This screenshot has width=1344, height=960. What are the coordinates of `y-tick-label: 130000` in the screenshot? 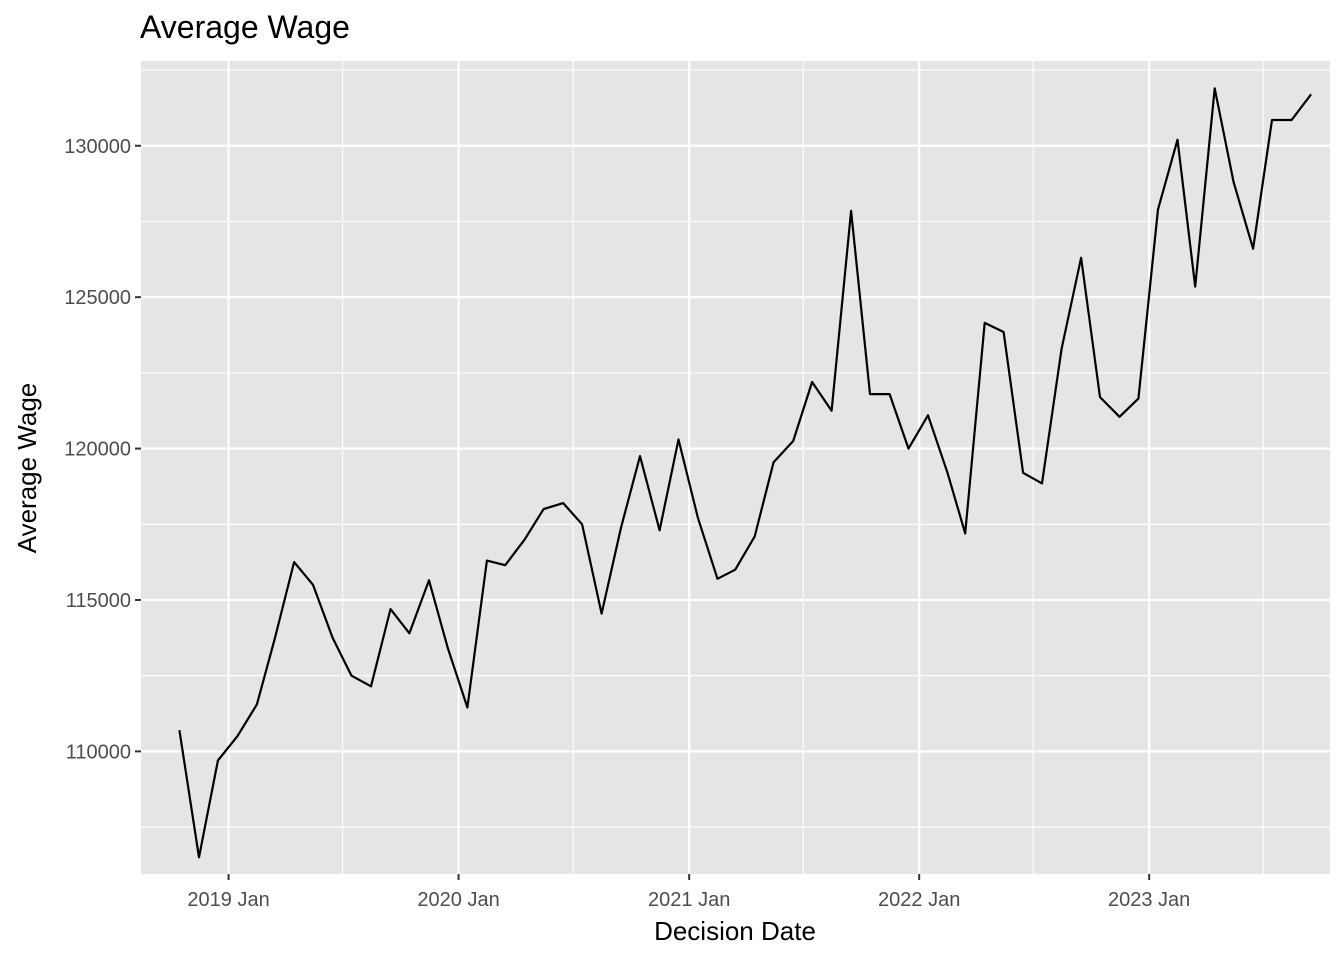 It's located at (97, 147).